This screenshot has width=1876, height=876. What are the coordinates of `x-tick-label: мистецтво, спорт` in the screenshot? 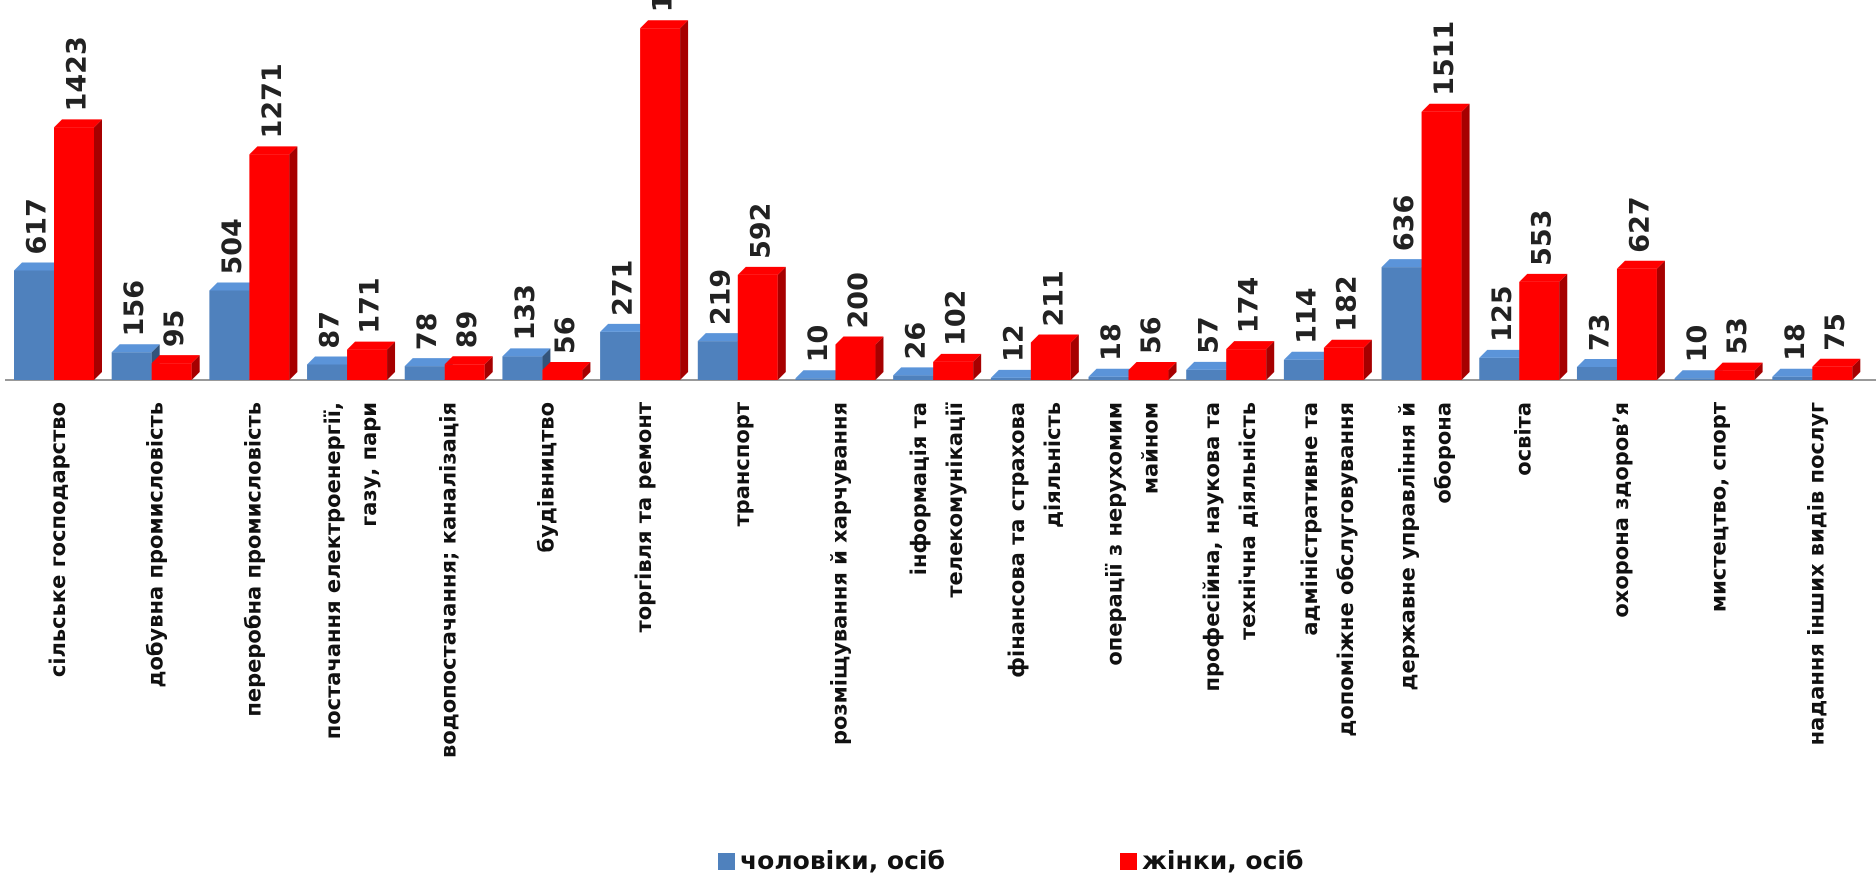 It's located at (1718, 507).